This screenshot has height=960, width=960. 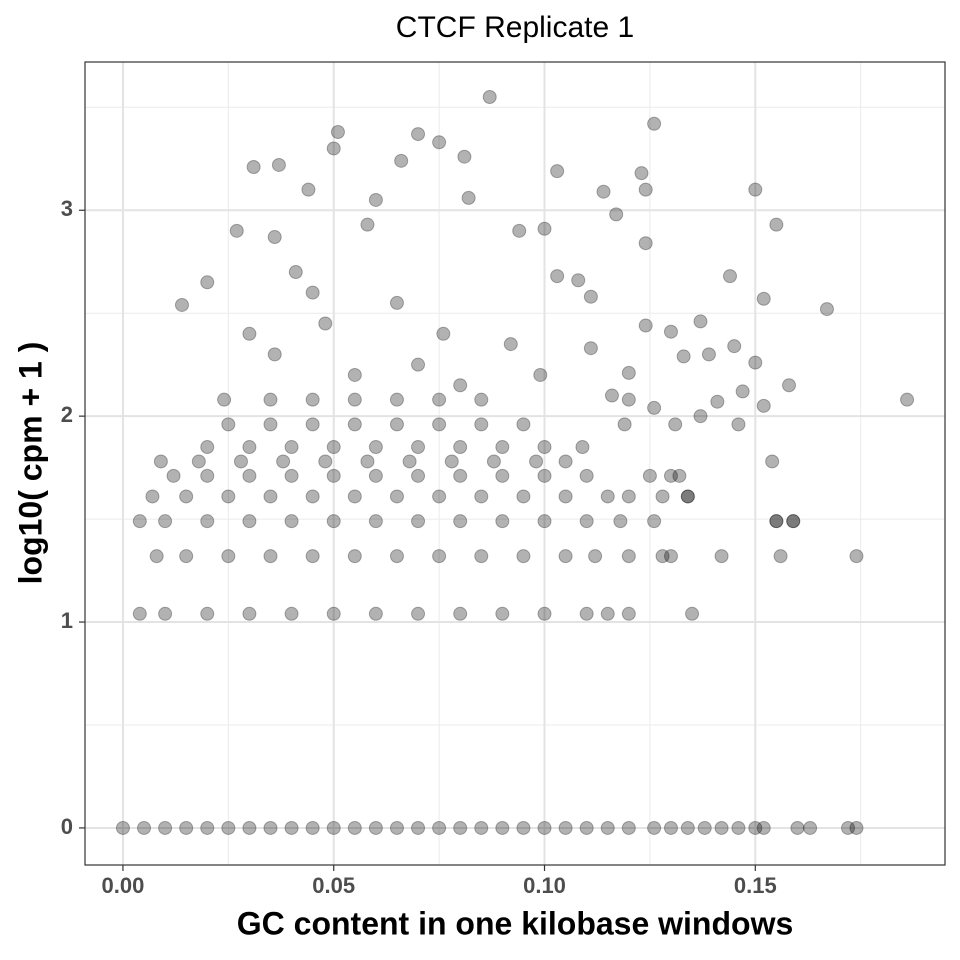 What do you see at coordinates (67, 208) in the screenshot?
I see `y-tick-label: 3` at bounding box center [67, 208].